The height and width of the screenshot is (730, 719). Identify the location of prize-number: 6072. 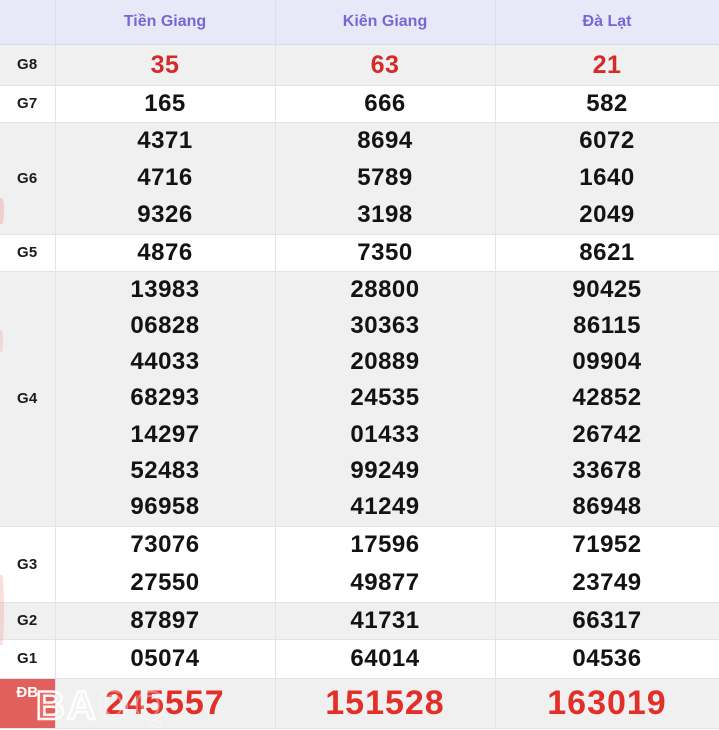
(607, 140).